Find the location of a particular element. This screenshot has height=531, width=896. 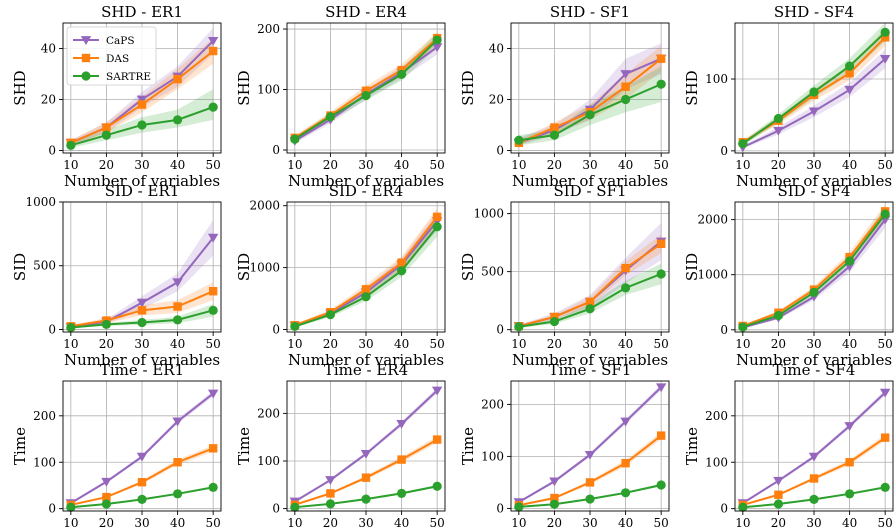

y-tick-label: 2000 is located at coordinates (264, 206).